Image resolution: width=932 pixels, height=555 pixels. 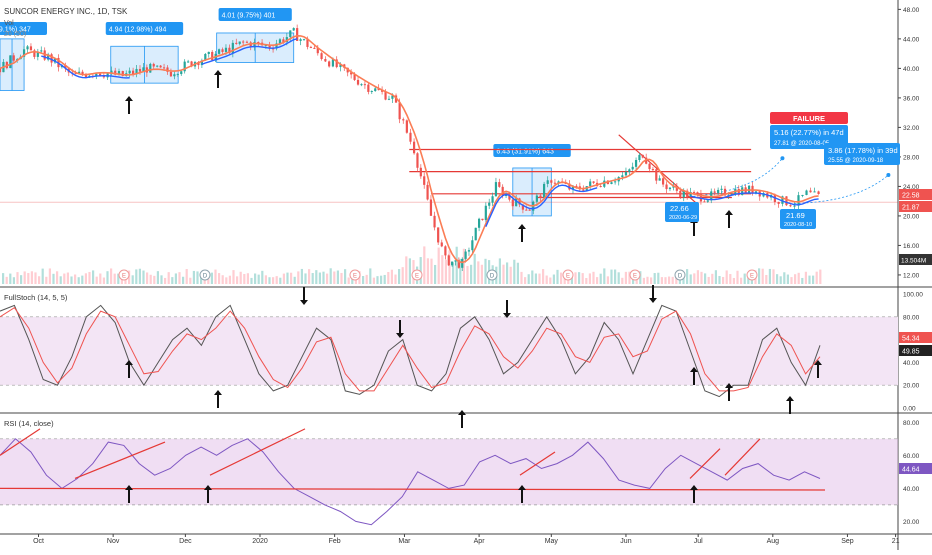 I want to click on price-badge-1: 22.58, so click(x=915, y=194).